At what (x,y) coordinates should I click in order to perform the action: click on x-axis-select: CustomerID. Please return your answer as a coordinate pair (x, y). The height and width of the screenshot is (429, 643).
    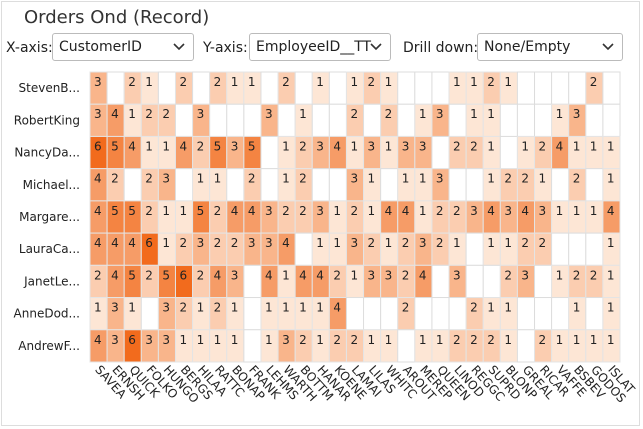
    Looking at the image, I should click on (123, 47).